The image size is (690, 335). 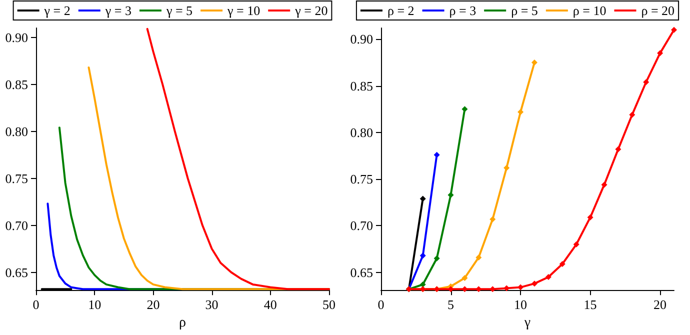 What do you see at coordinates (589, 10) in the screenshot?
I see `legend-label: ρ = 10` at bounding box center [589, 10].